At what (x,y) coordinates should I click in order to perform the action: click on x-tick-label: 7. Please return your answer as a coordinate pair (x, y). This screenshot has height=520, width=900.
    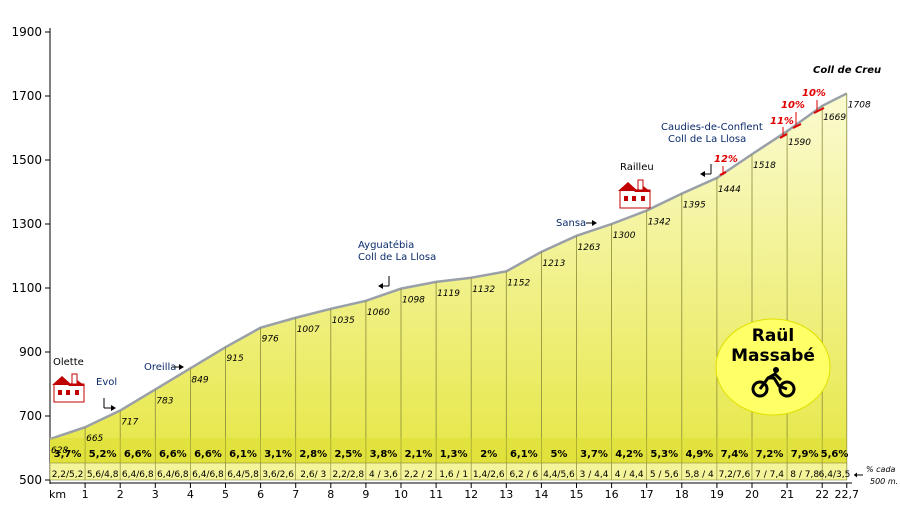
    Looking at the image, I should click on (295, 494).